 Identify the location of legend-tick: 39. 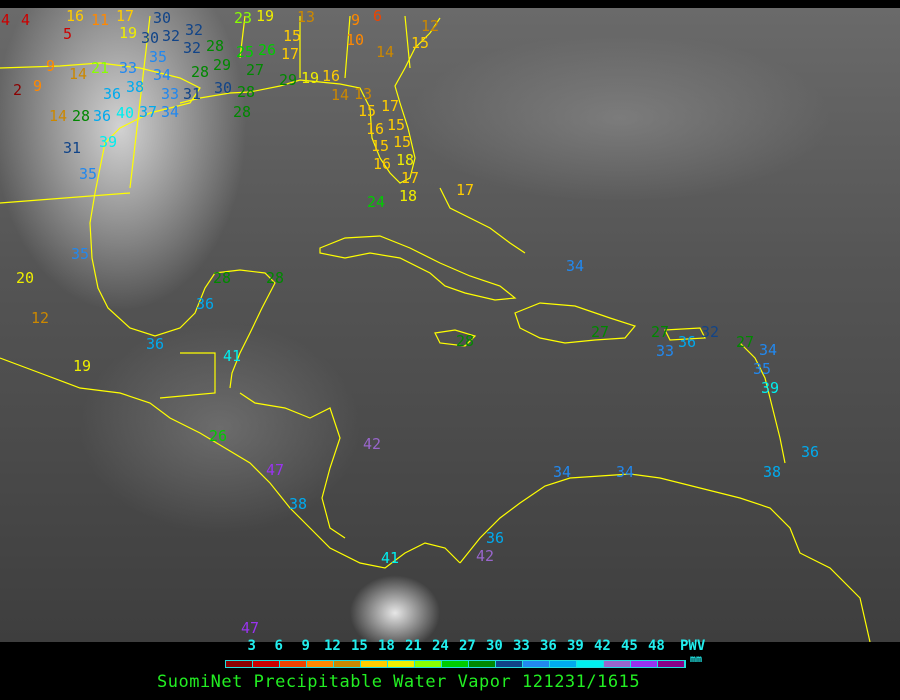
(575, 646).